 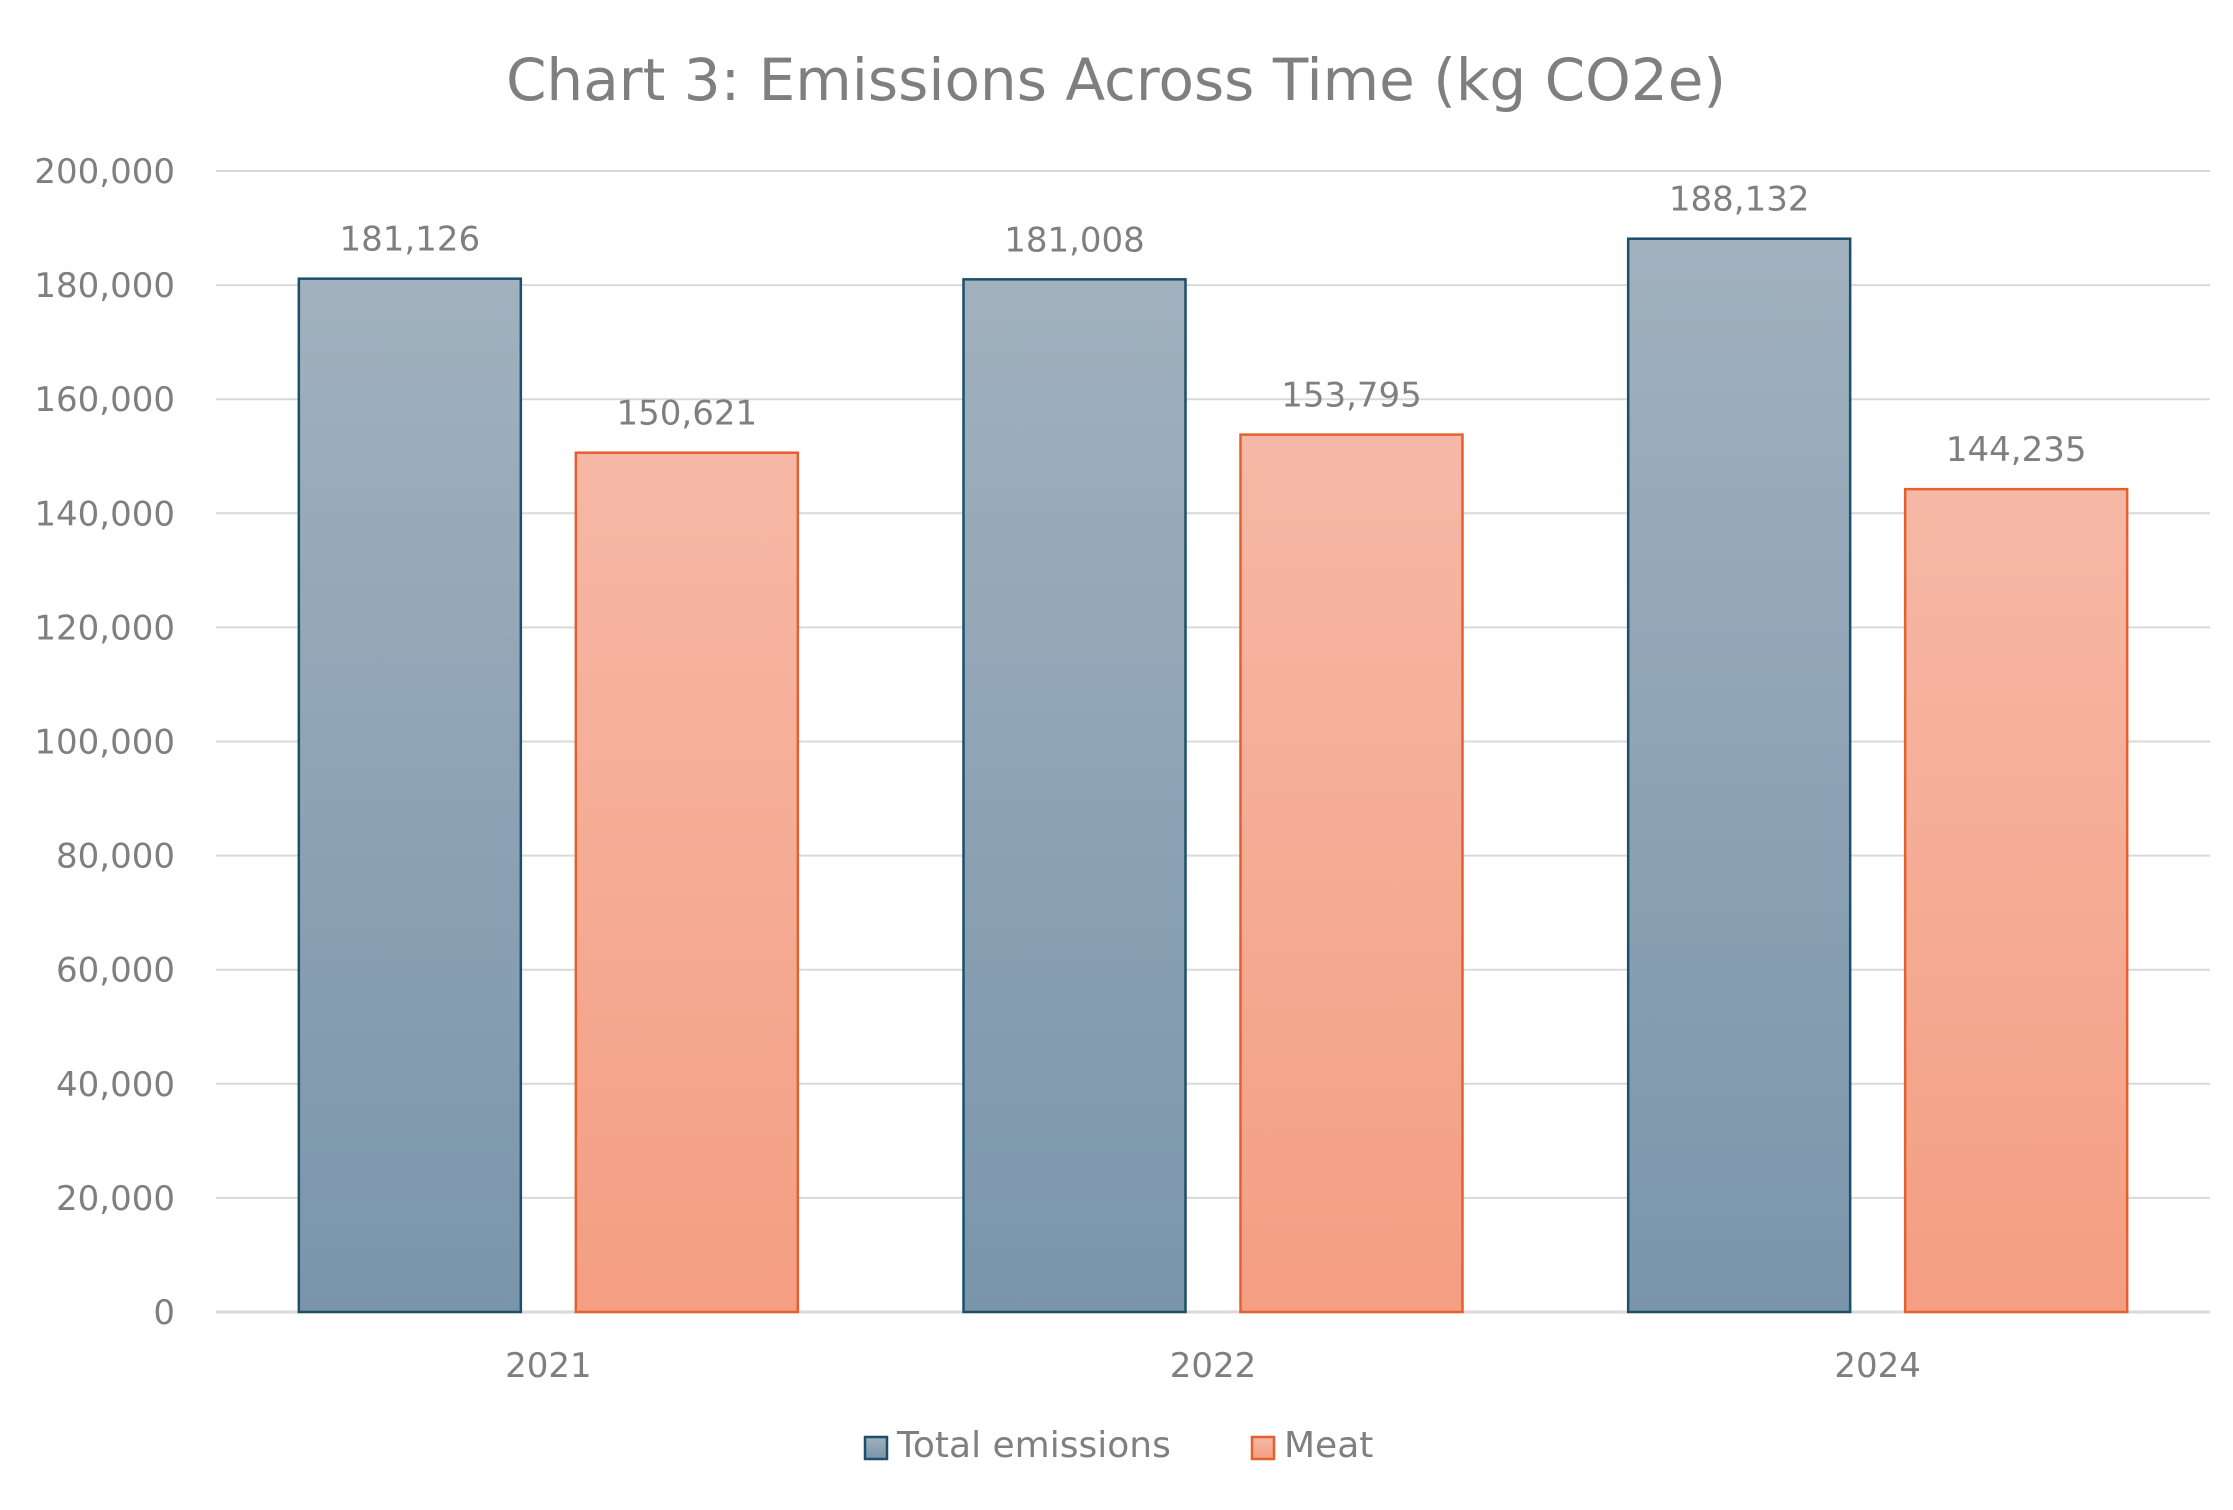 I want to click on data-label: 153,795, so click(x=1351, y=396).